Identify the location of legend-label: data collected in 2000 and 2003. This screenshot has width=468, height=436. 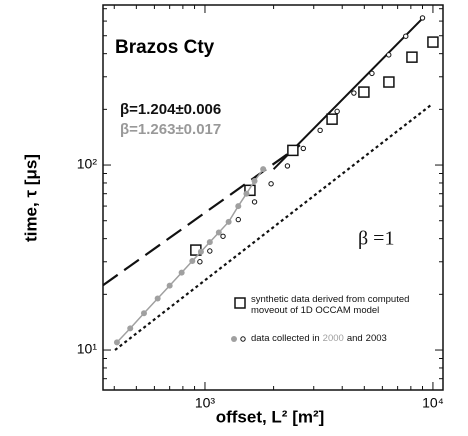
(346, 338).